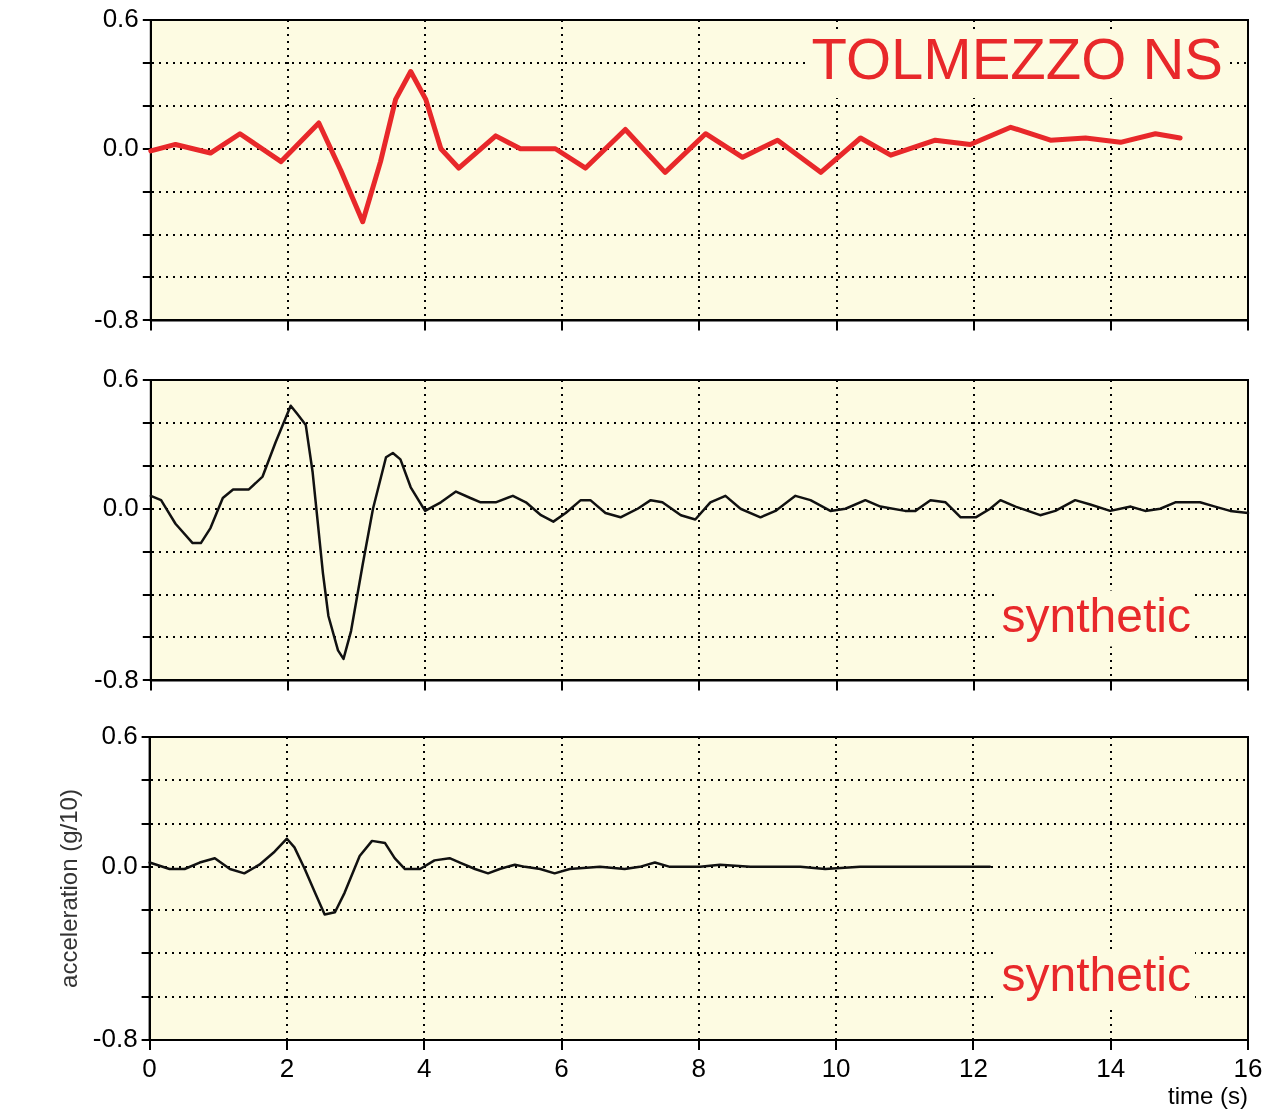 This screenshot has width=1278, height=1116. Describe the element at coordinates (699, 1067) in the screenshot. I see `x-tick-label: 8` at that location.